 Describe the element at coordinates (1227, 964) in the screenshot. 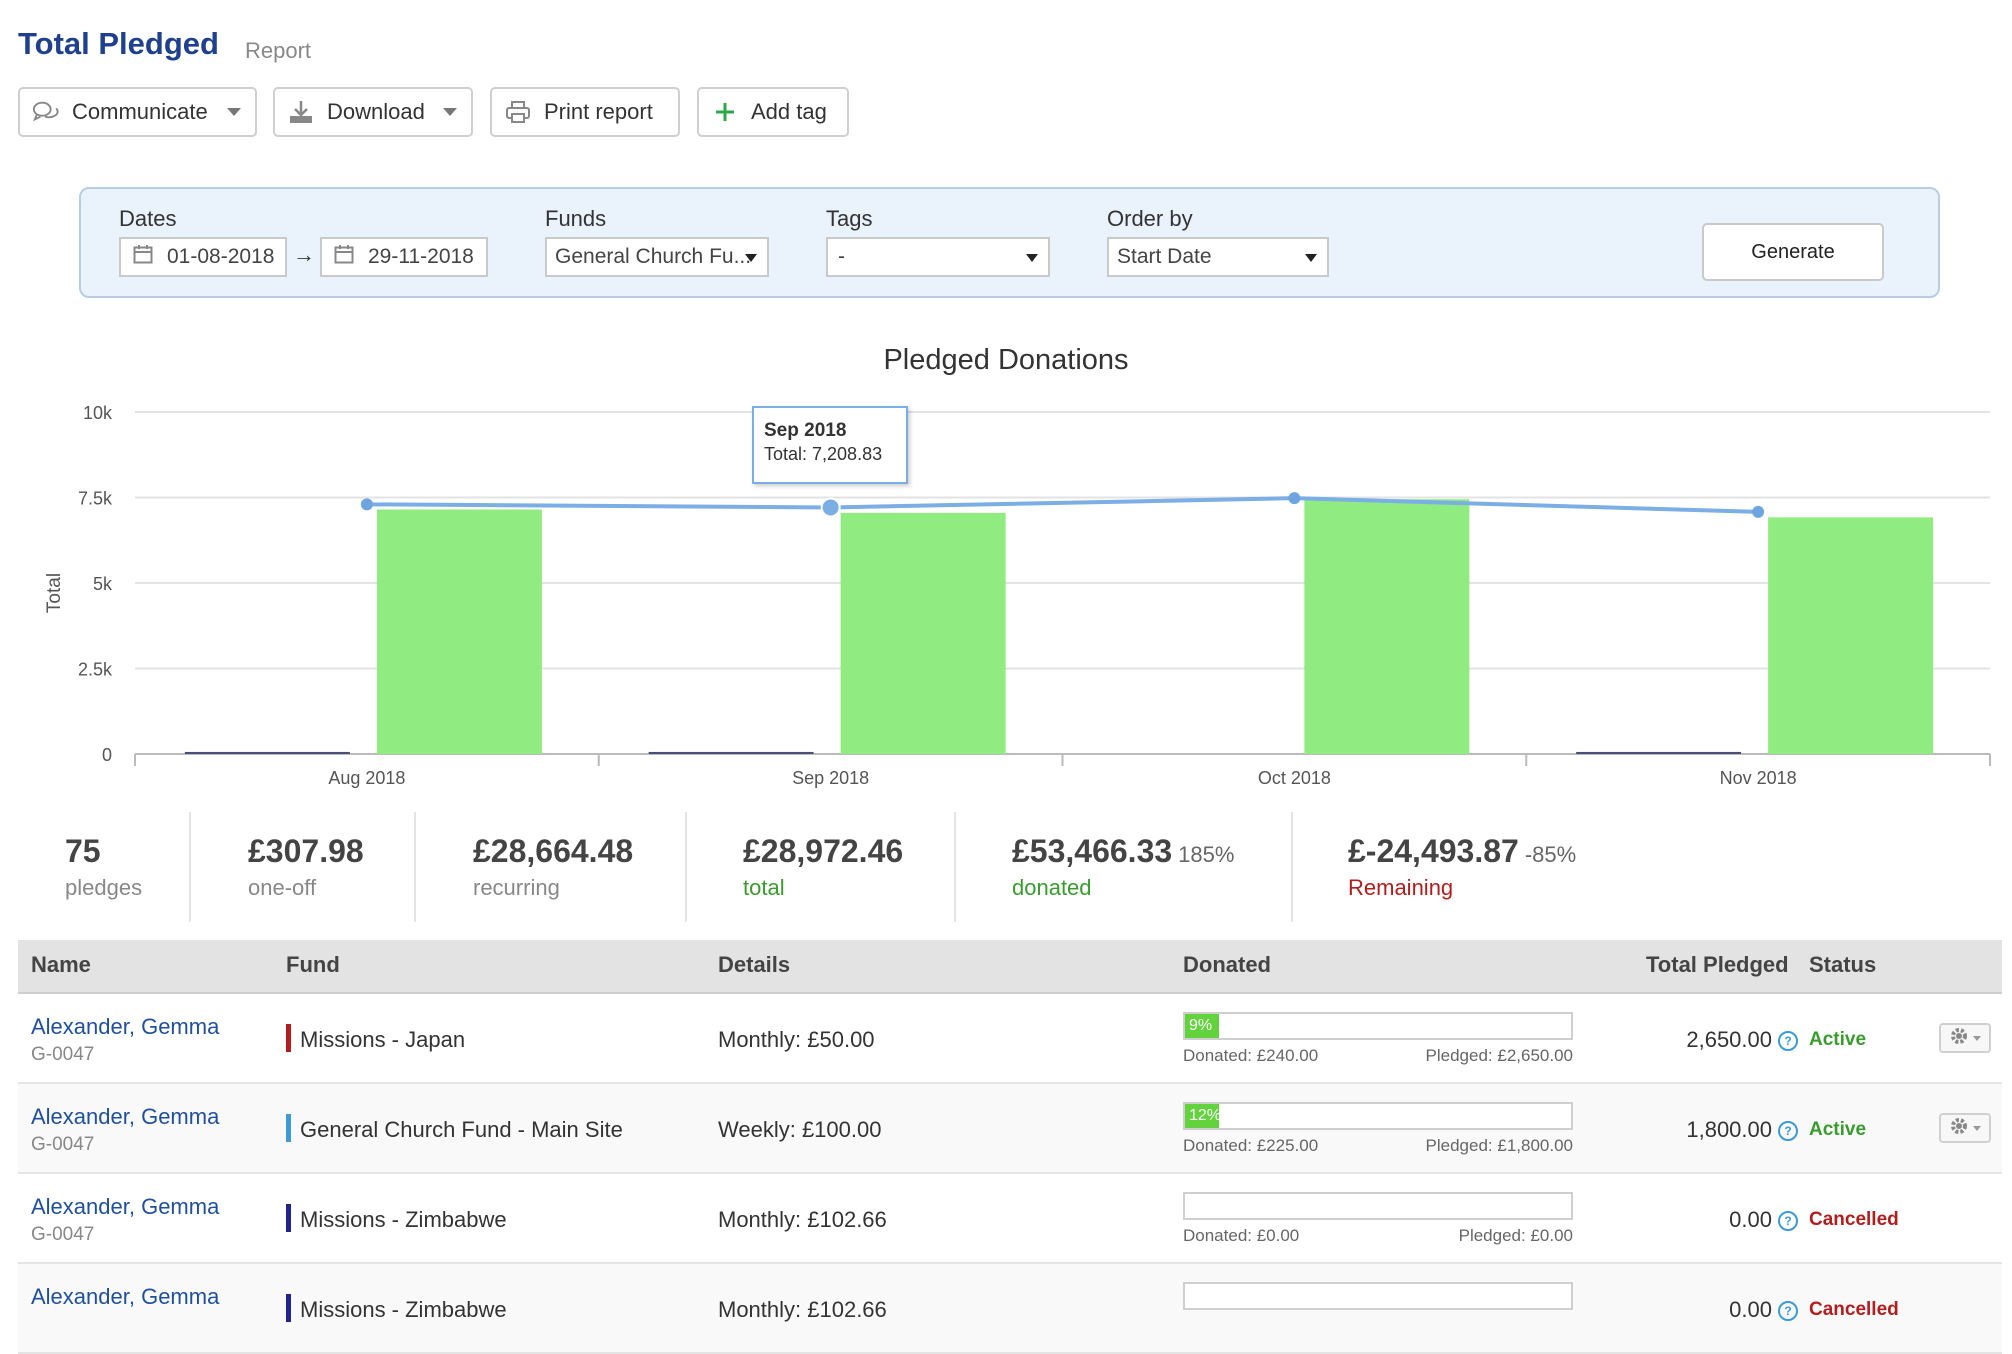

I see `column-header-donated: Donated` at that location.